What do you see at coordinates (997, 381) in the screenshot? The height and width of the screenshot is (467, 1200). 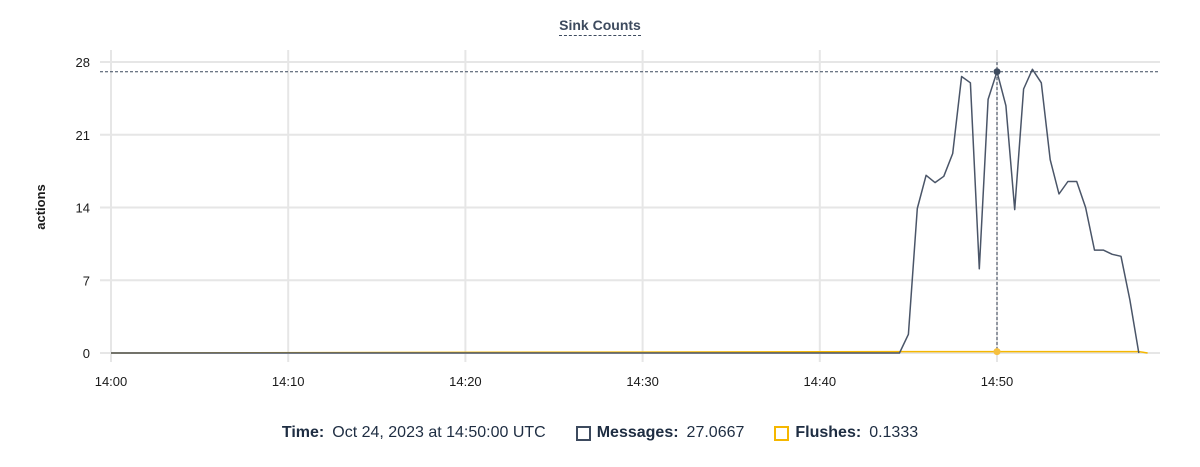 I see `x-tick-label: 14:50` at bounding box center [997, 381].